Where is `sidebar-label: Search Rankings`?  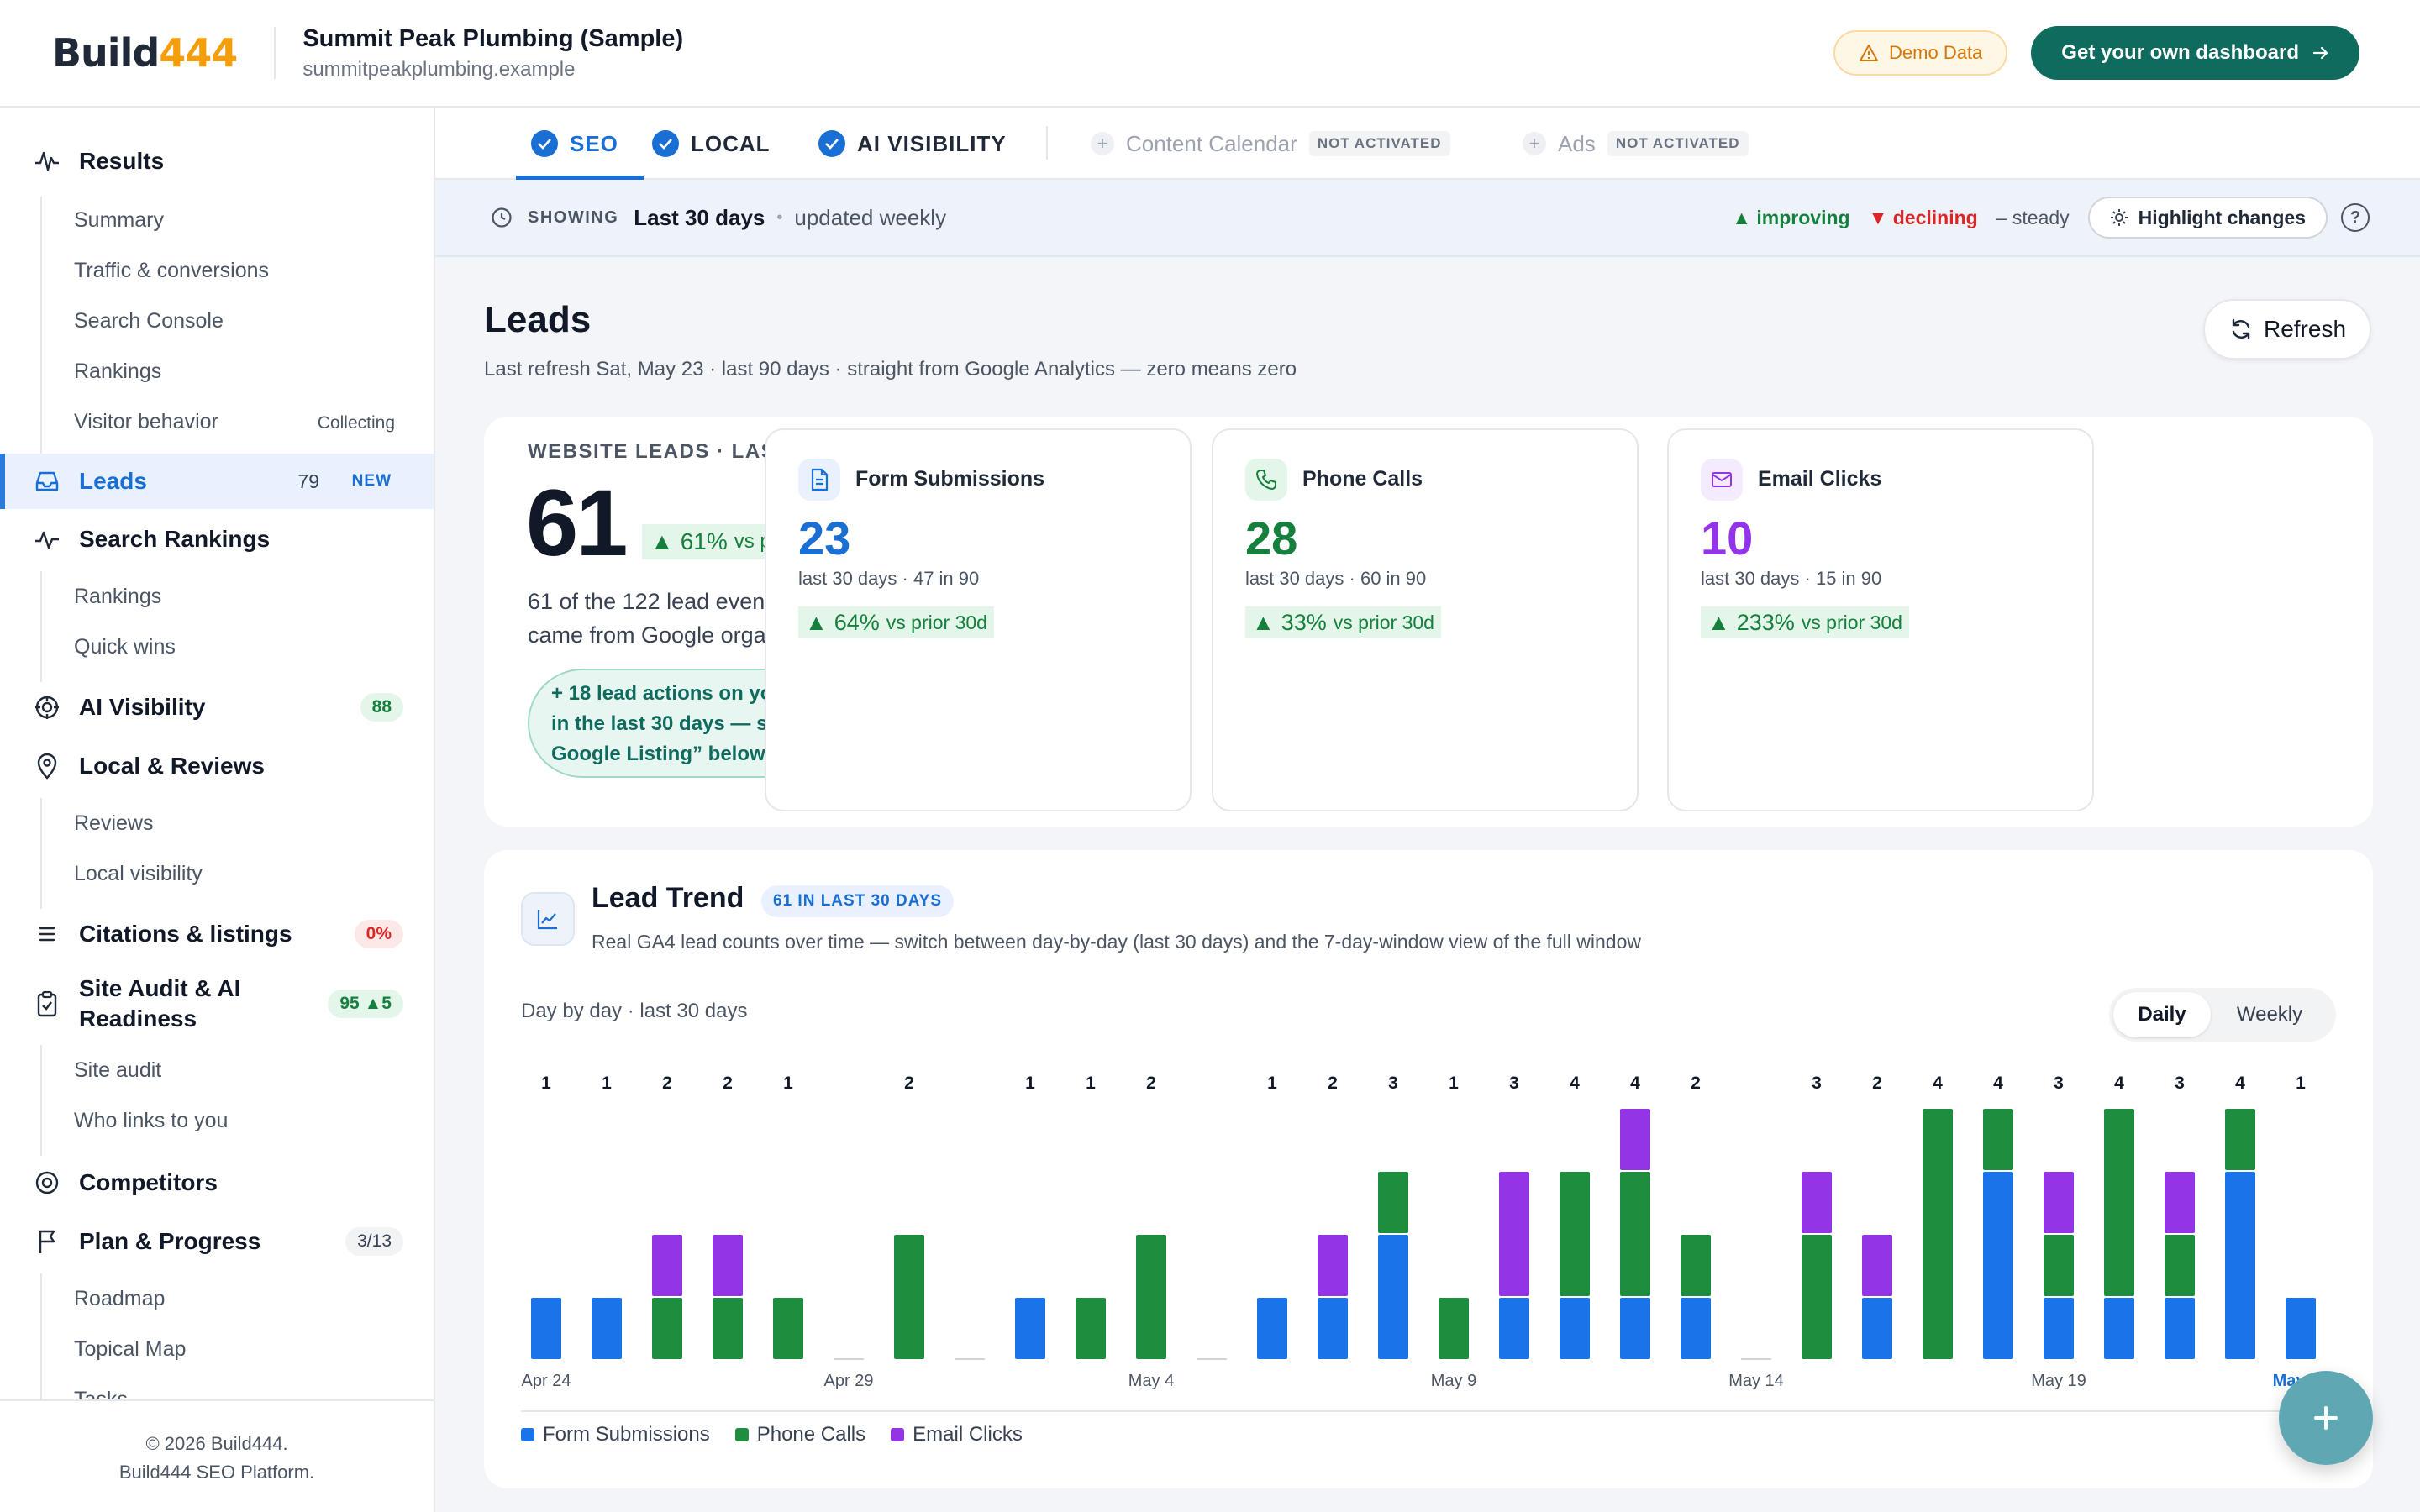
sidebar-label: Search Rankings is located at coordinates (175, 539).